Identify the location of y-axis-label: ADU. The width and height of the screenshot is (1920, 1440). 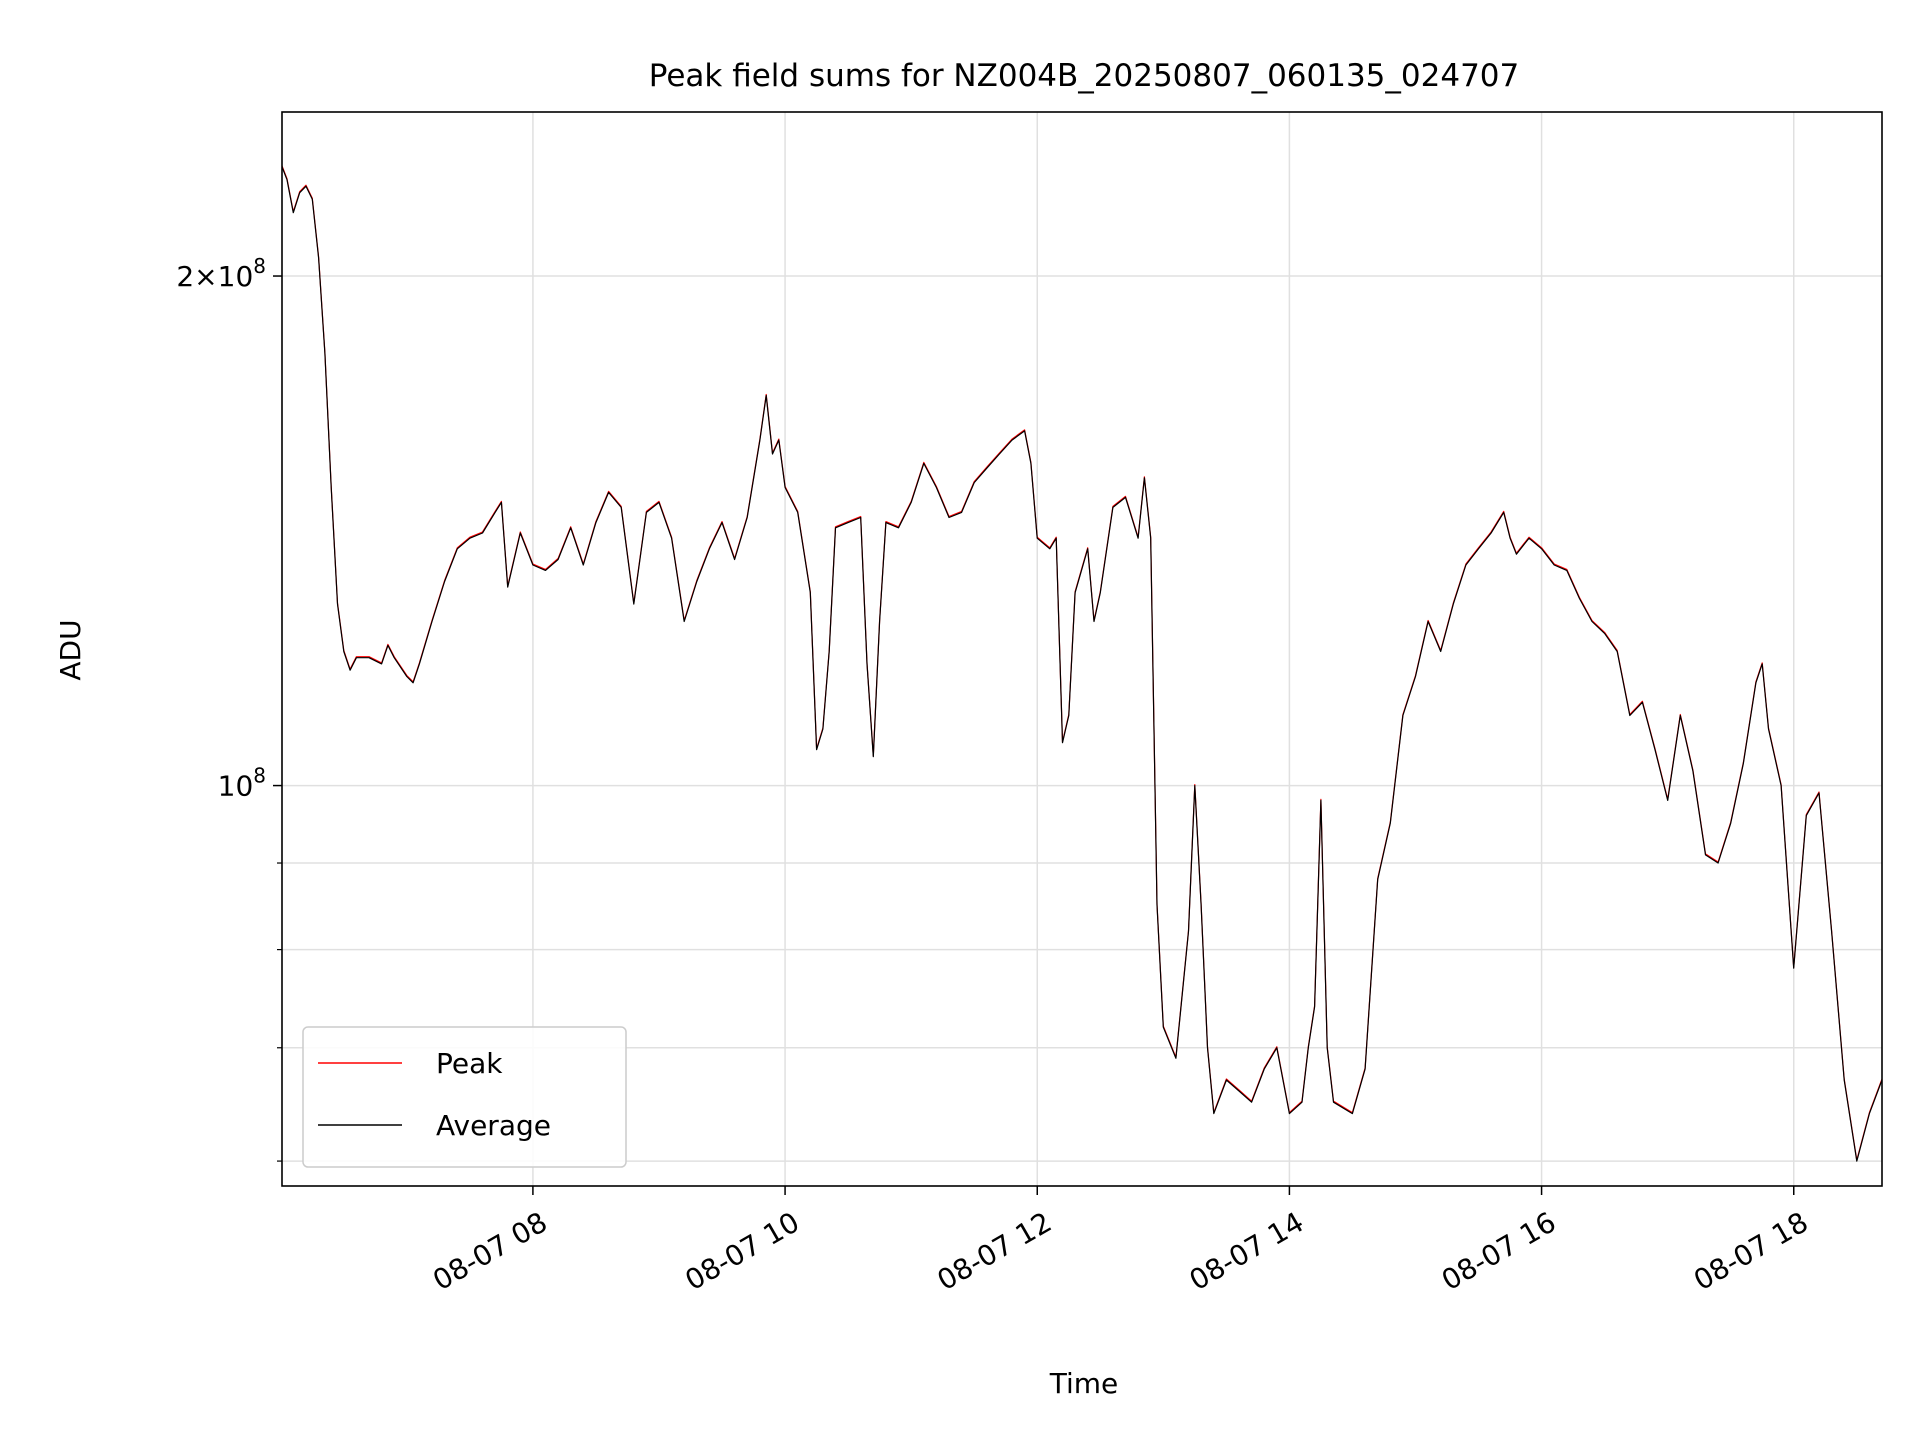
(70, 649).